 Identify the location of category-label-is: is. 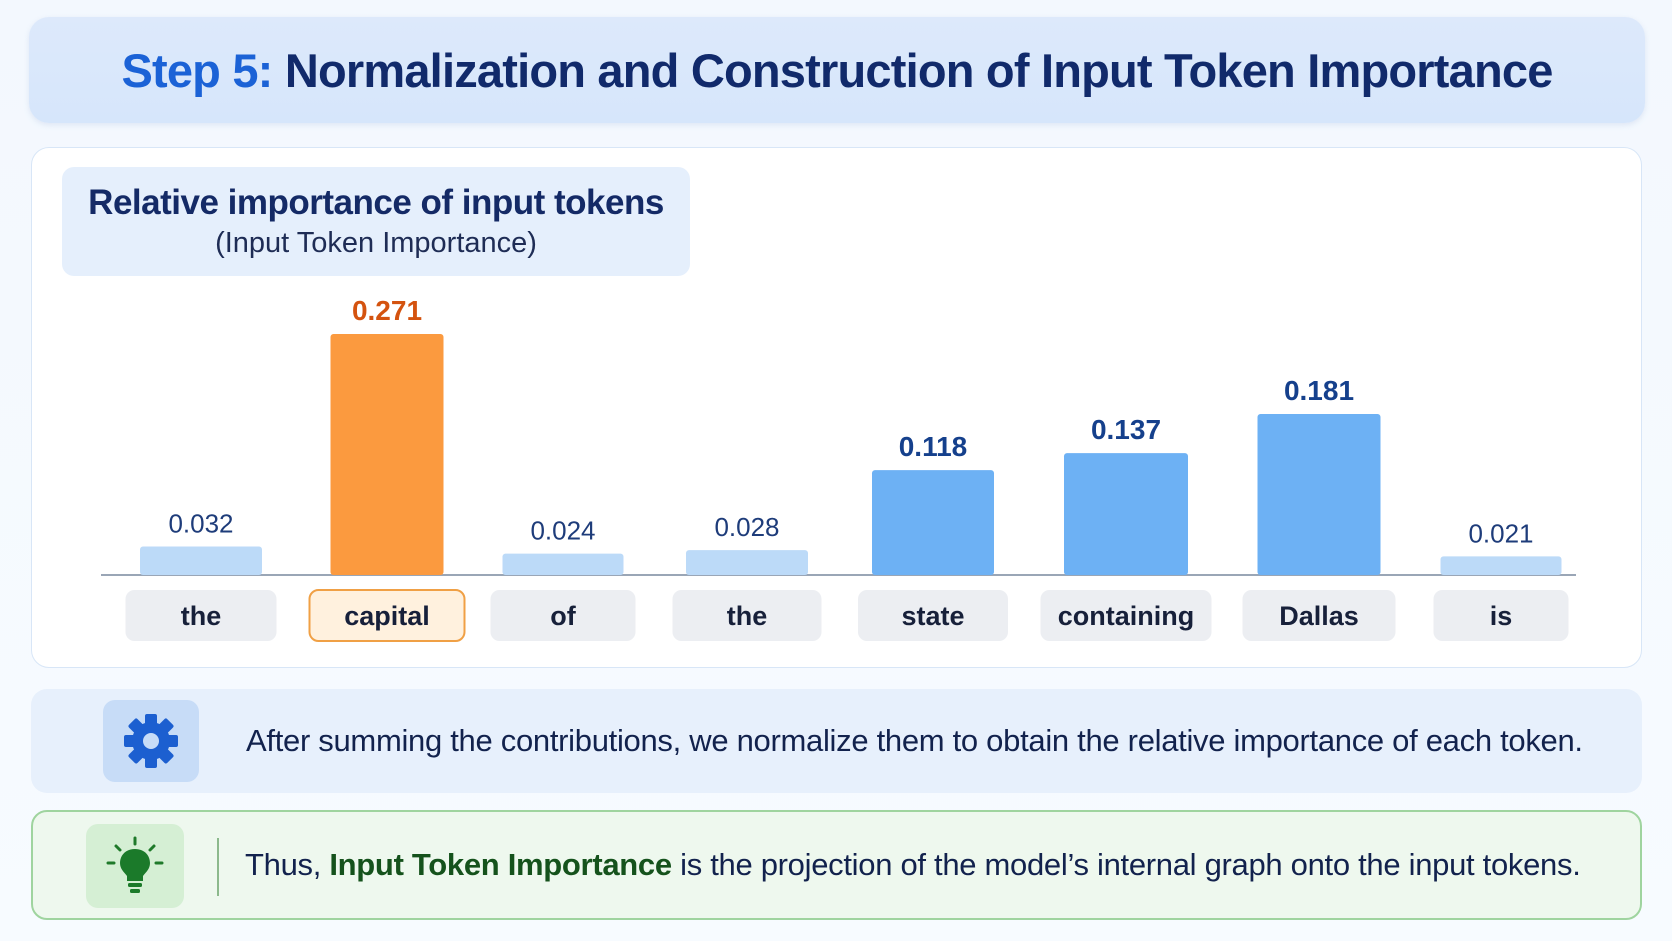
(1501, 616).